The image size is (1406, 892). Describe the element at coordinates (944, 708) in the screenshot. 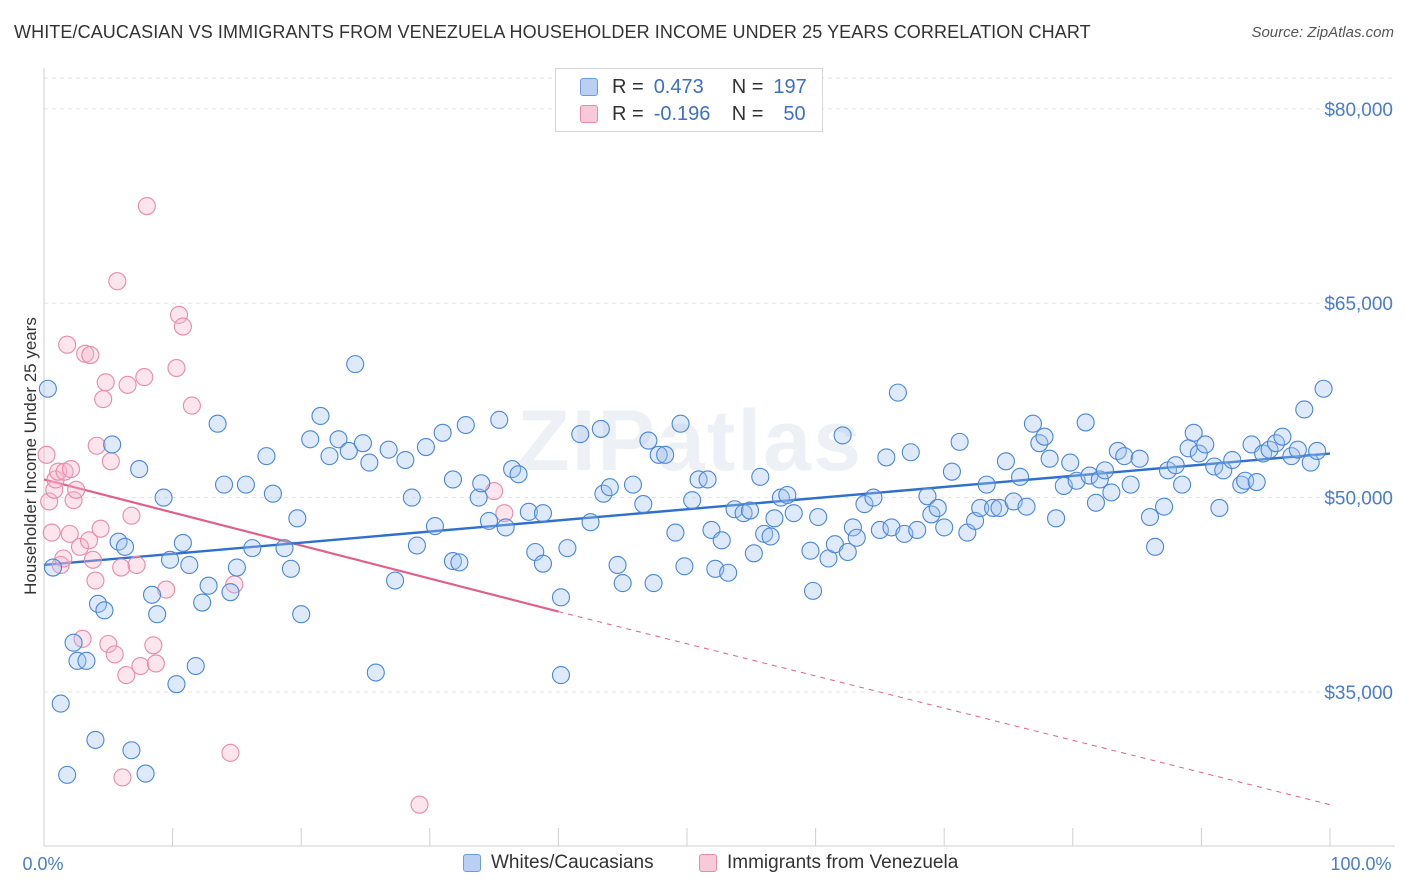

I see `trendline-immigrants-dashed` at that location.